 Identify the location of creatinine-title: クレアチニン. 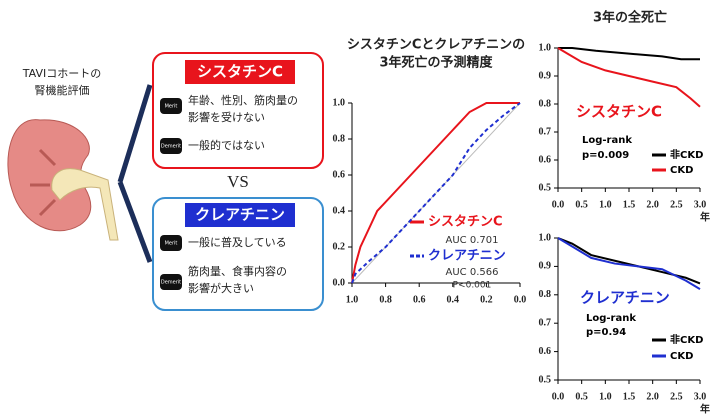
(240, 215).